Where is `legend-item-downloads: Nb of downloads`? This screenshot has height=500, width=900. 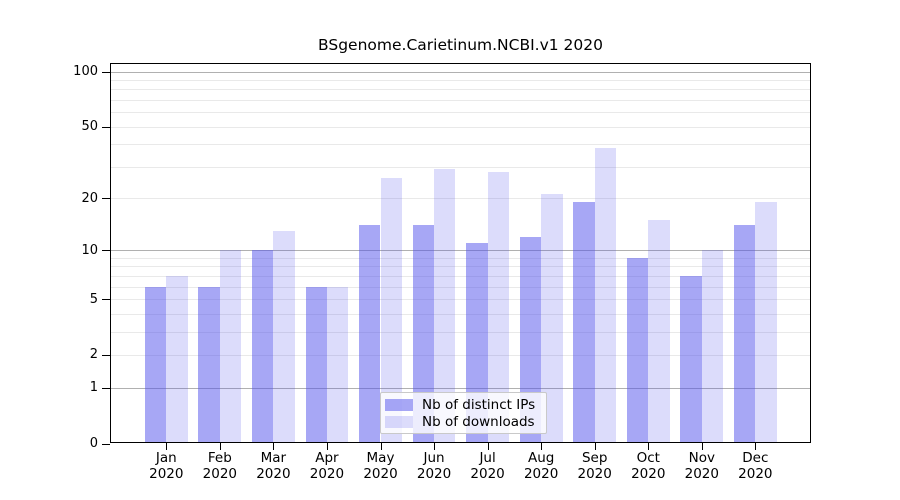
legend-item-downloads: Nb of downloads is located at coordinates (461, 422).